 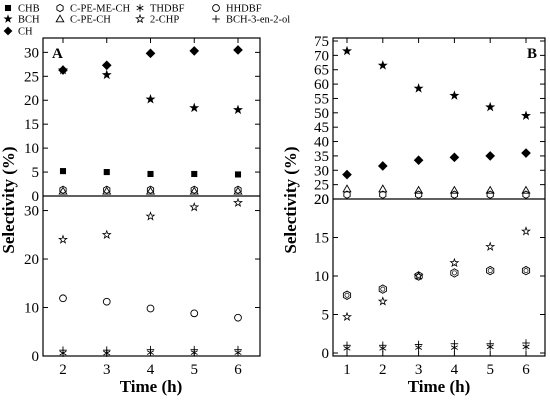 I want to click on y-tick: 45, so click(x=429, y=128).